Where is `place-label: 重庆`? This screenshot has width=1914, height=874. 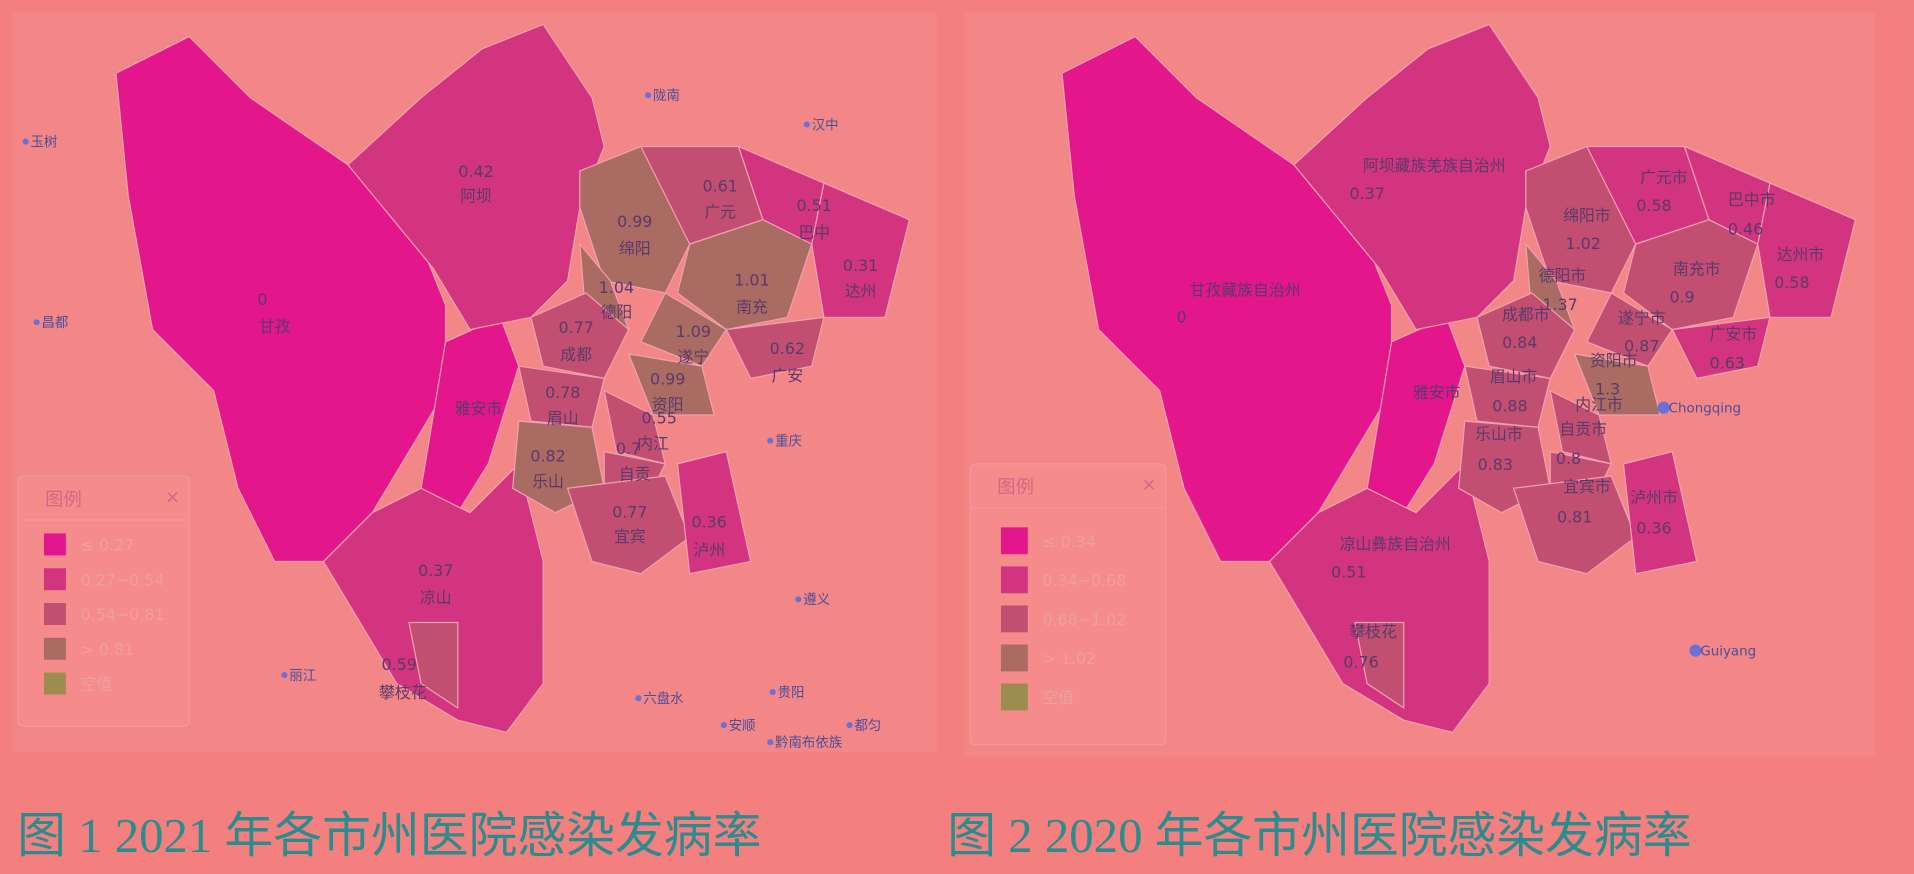 place-label: 重庆 is located at coordinates (788, 442).